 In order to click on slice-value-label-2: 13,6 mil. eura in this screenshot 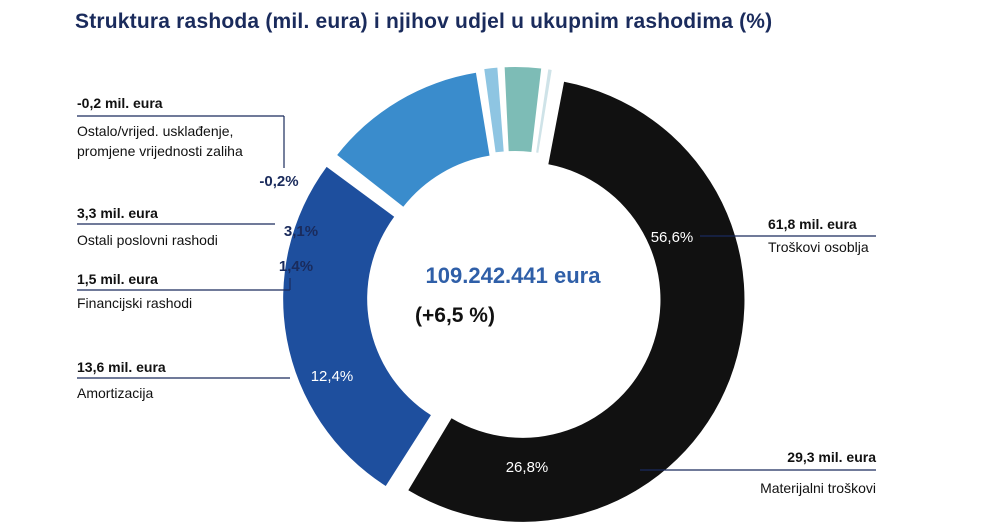, I will do `click(121, 367)`.